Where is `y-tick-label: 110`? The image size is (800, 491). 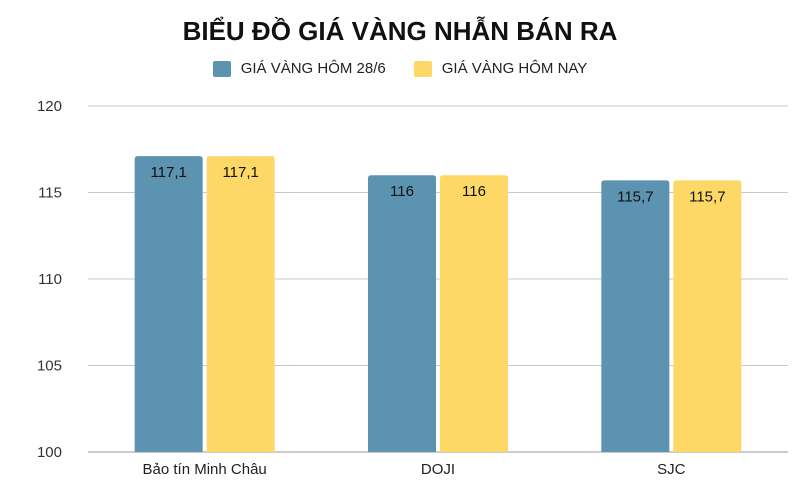 y-tick-label: 110 is located at coordinates (50, 279).